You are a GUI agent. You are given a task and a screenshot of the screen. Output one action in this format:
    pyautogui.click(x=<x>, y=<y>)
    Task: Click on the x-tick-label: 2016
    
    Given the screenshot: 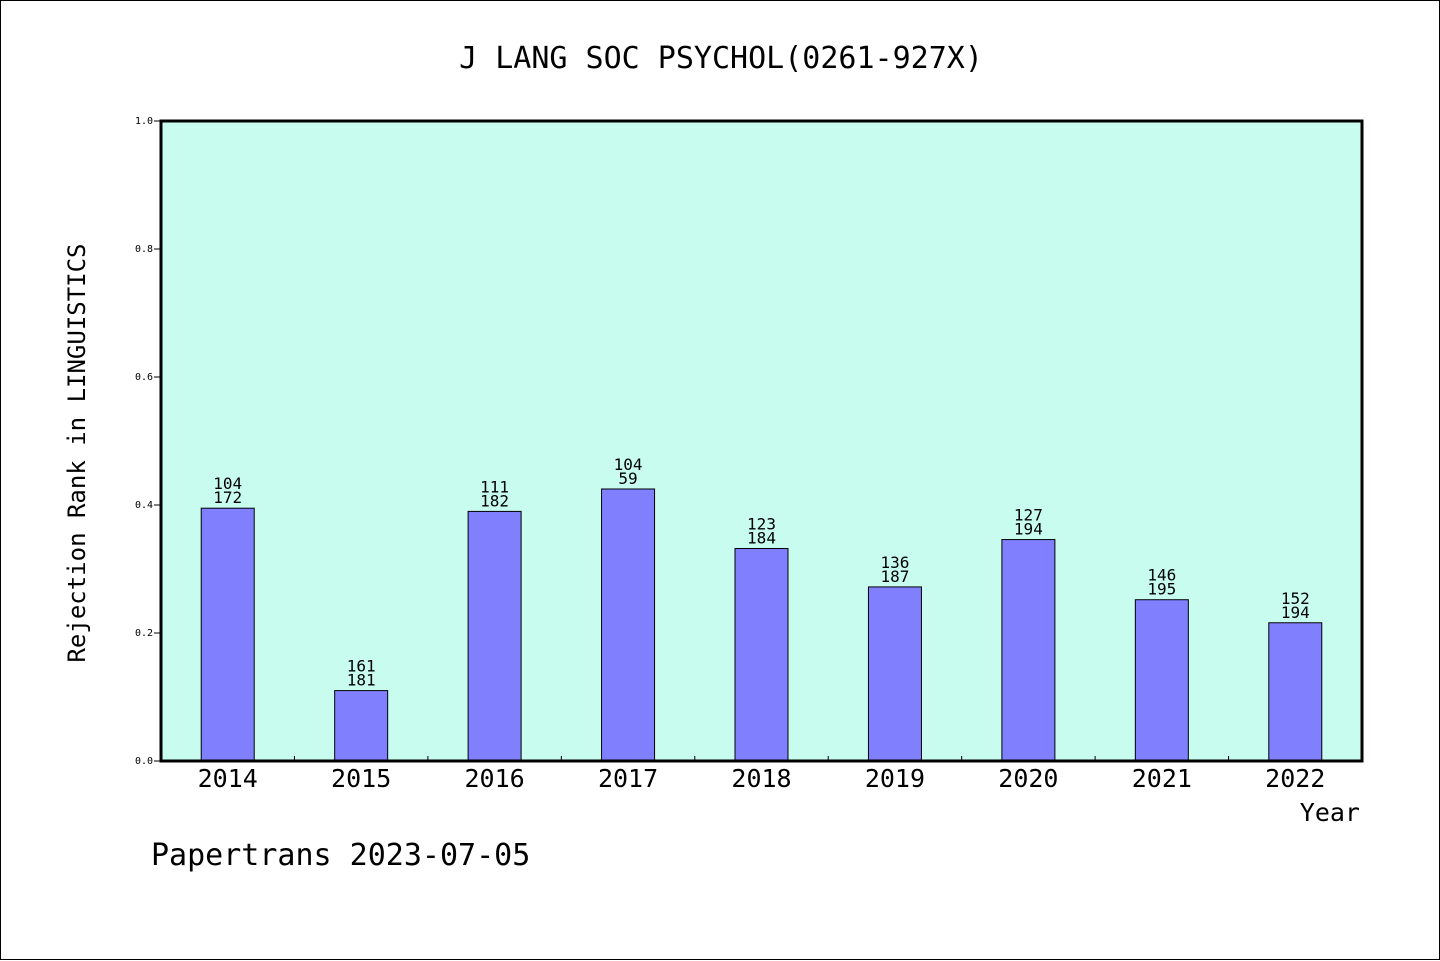 What is the action you would take?
    pyautogui.click(x=495, y=778)
    